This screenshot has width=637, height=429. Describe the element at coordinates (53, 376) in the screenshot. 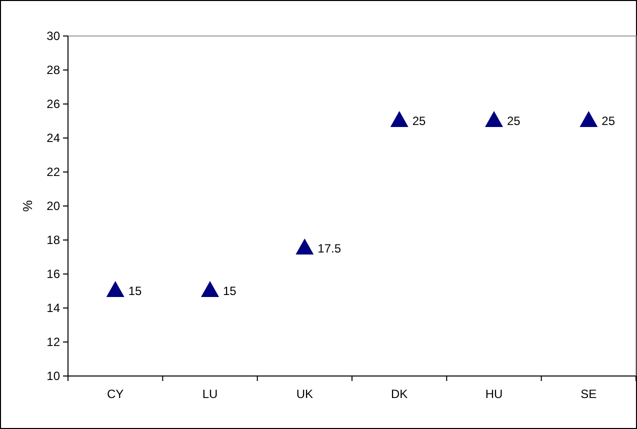

I see `y-tick-label: 10` at that location.